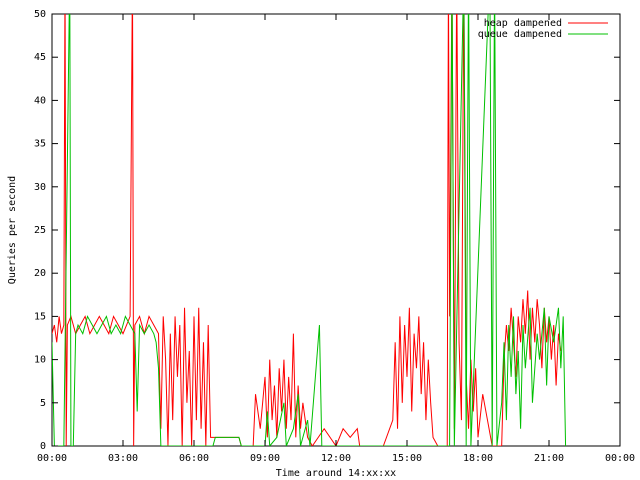 The width and height of the screenshot is (640, 480). What do you see at coordinates (336, 458) in the screenshot?
I see `x-tick-label: 12:00` at bounding box center [336, 458].